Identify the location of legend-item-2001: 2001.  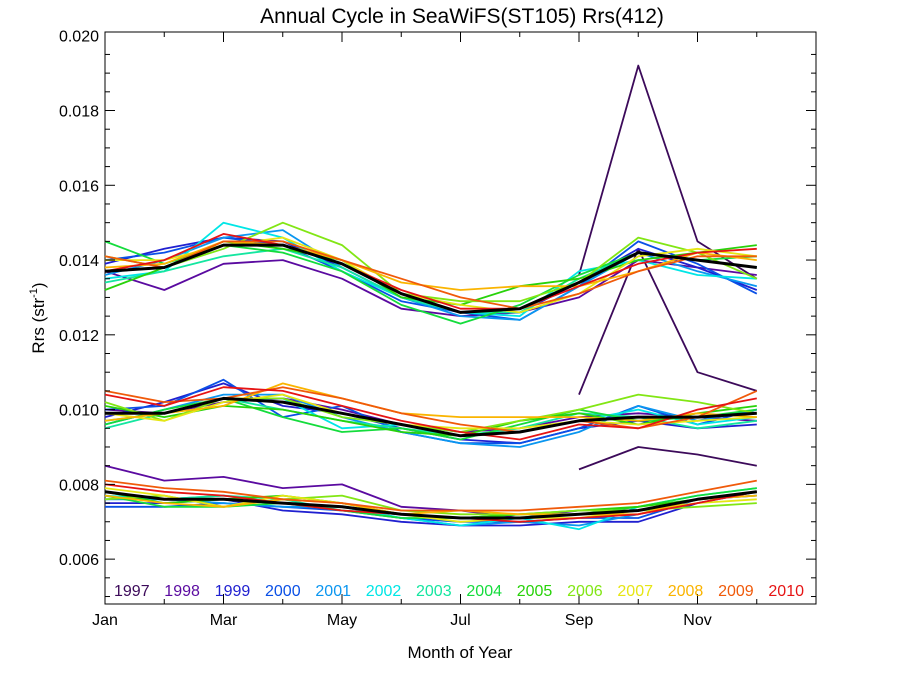
(333, 591).